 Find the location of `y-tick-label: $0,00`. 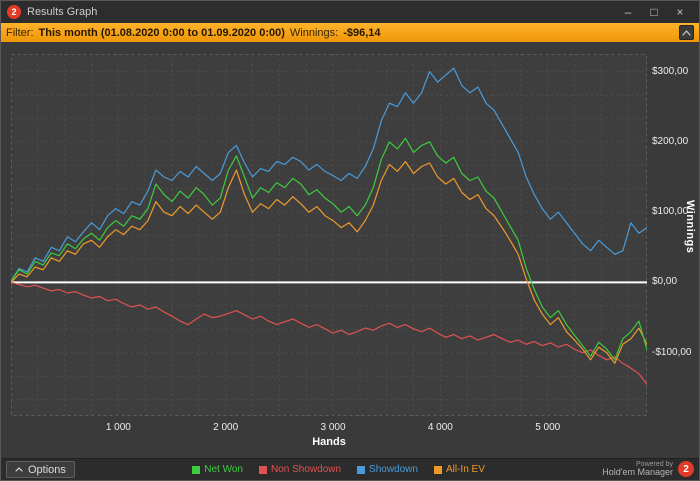

y-tick-label: $0,00 is located at coordinates (665, 282).